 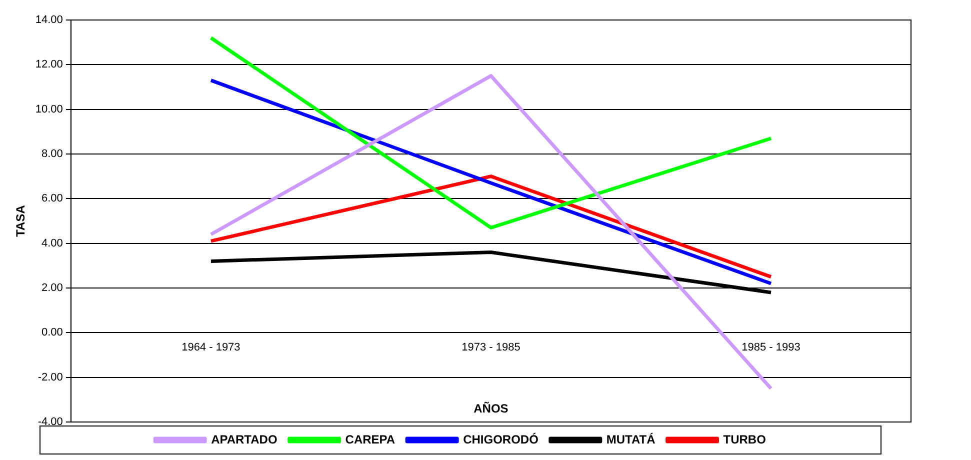 I want to click on y-tick-label: 2.00, so click(x=52, y=288).